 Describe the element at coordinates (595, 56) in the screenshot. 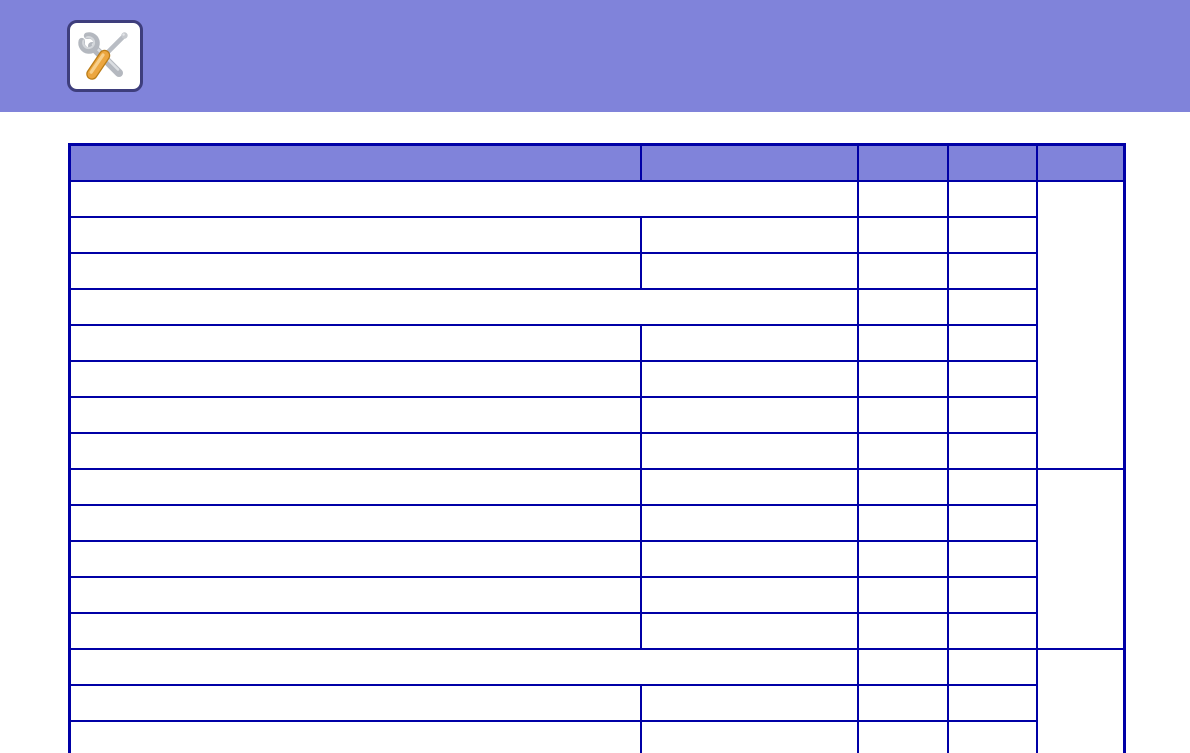

I see `page-banner` at that location.